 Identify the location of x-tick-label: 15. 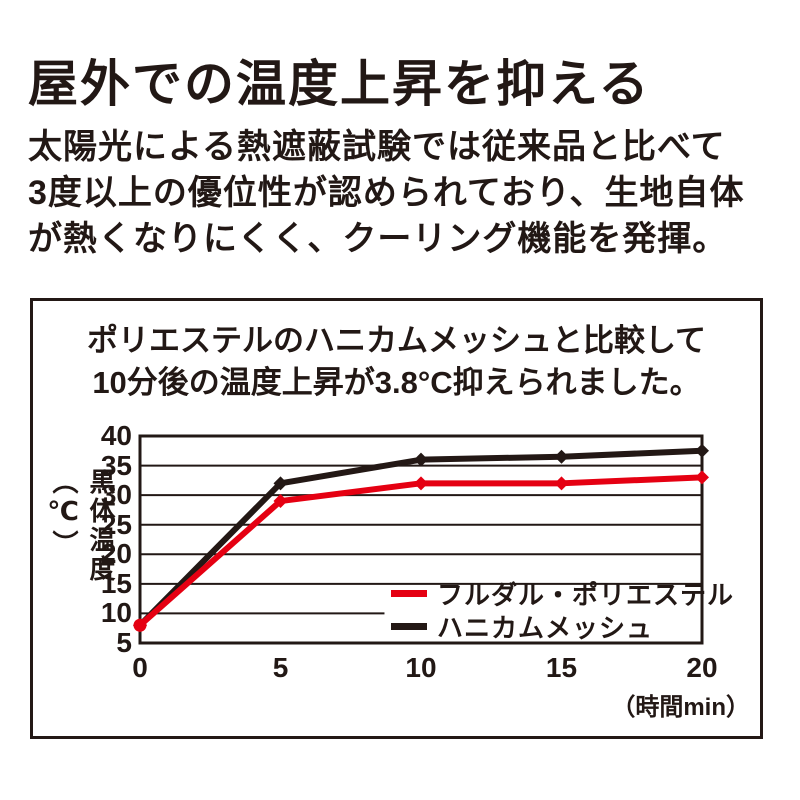
(561, 667).